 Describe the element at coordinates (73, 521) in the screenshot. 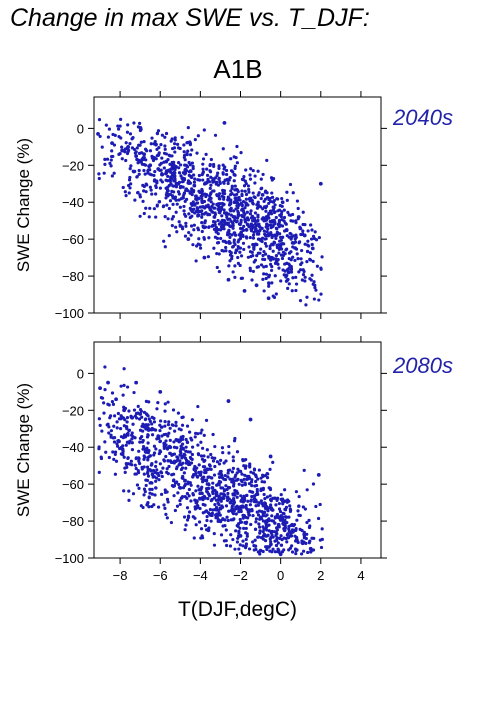

I see `y-tick-label-1-4: −80` at that location.